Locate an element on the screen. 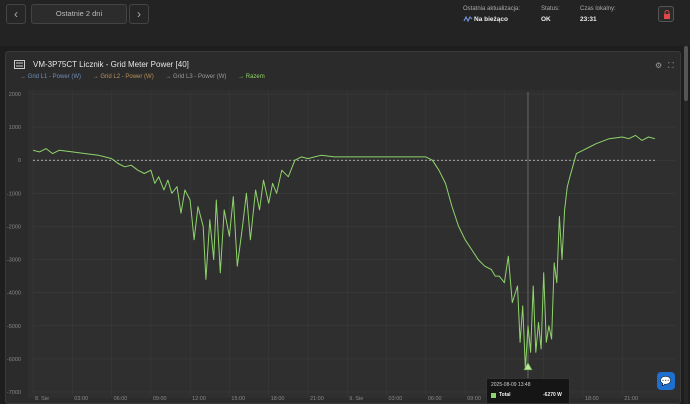 The image size is (690, 404). chat-icon: 💬 is located at coordinates (666, 381).